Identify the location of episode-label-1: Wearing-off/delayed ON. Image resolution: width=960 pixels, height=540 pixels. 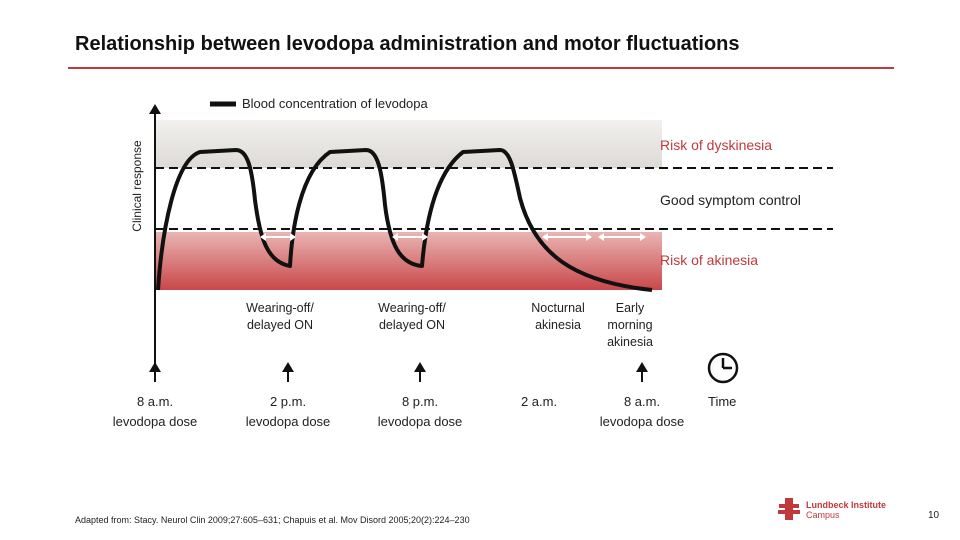
(280, 316).